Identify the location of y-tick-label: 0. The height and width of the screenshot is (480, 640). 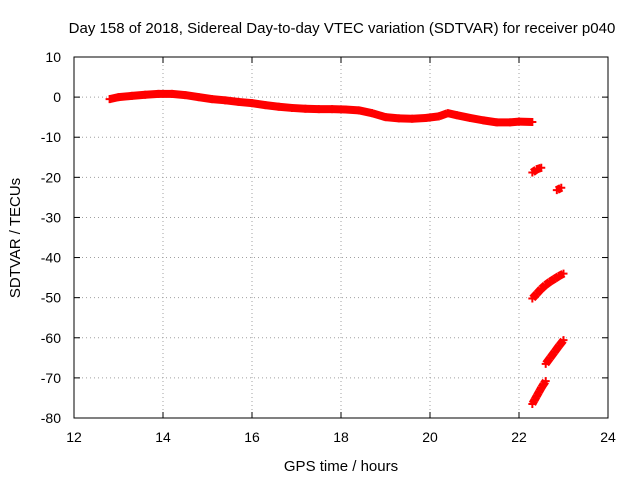
(57, 97).